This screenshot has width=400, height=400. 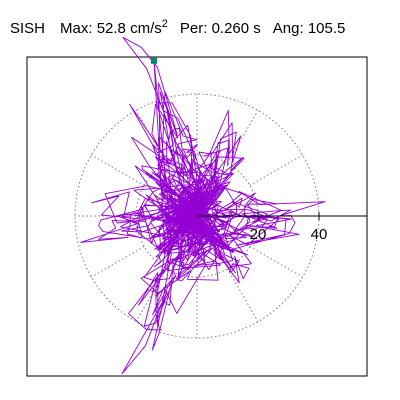 I want to click on max-value: 52.8, so click(x=111, y=28).